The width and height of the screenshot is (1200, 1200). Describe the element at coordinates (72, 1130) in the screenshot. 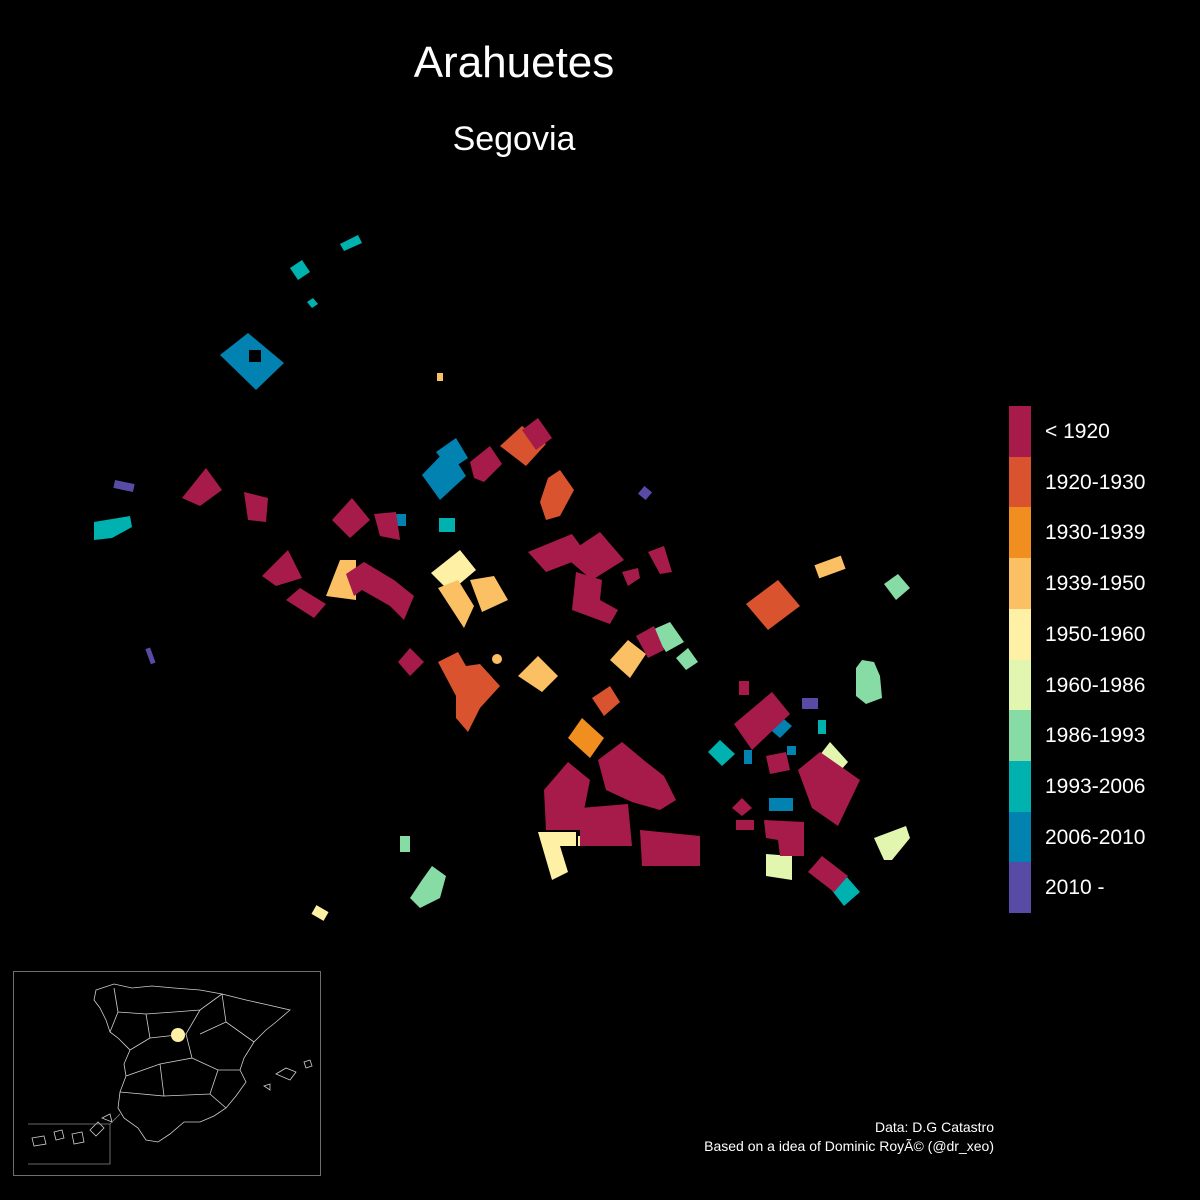

I see `canary-islands` at that location.